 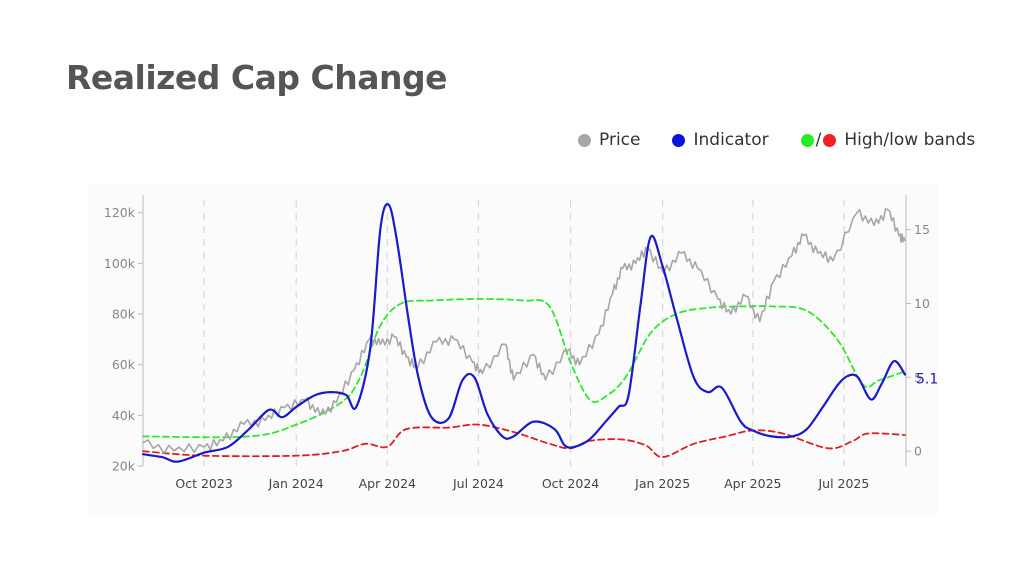 What do you see at coordinates (387, 483) in the screenshot?
I see `x-tick-label: Apr 2024` at bounding box center [387, 483].